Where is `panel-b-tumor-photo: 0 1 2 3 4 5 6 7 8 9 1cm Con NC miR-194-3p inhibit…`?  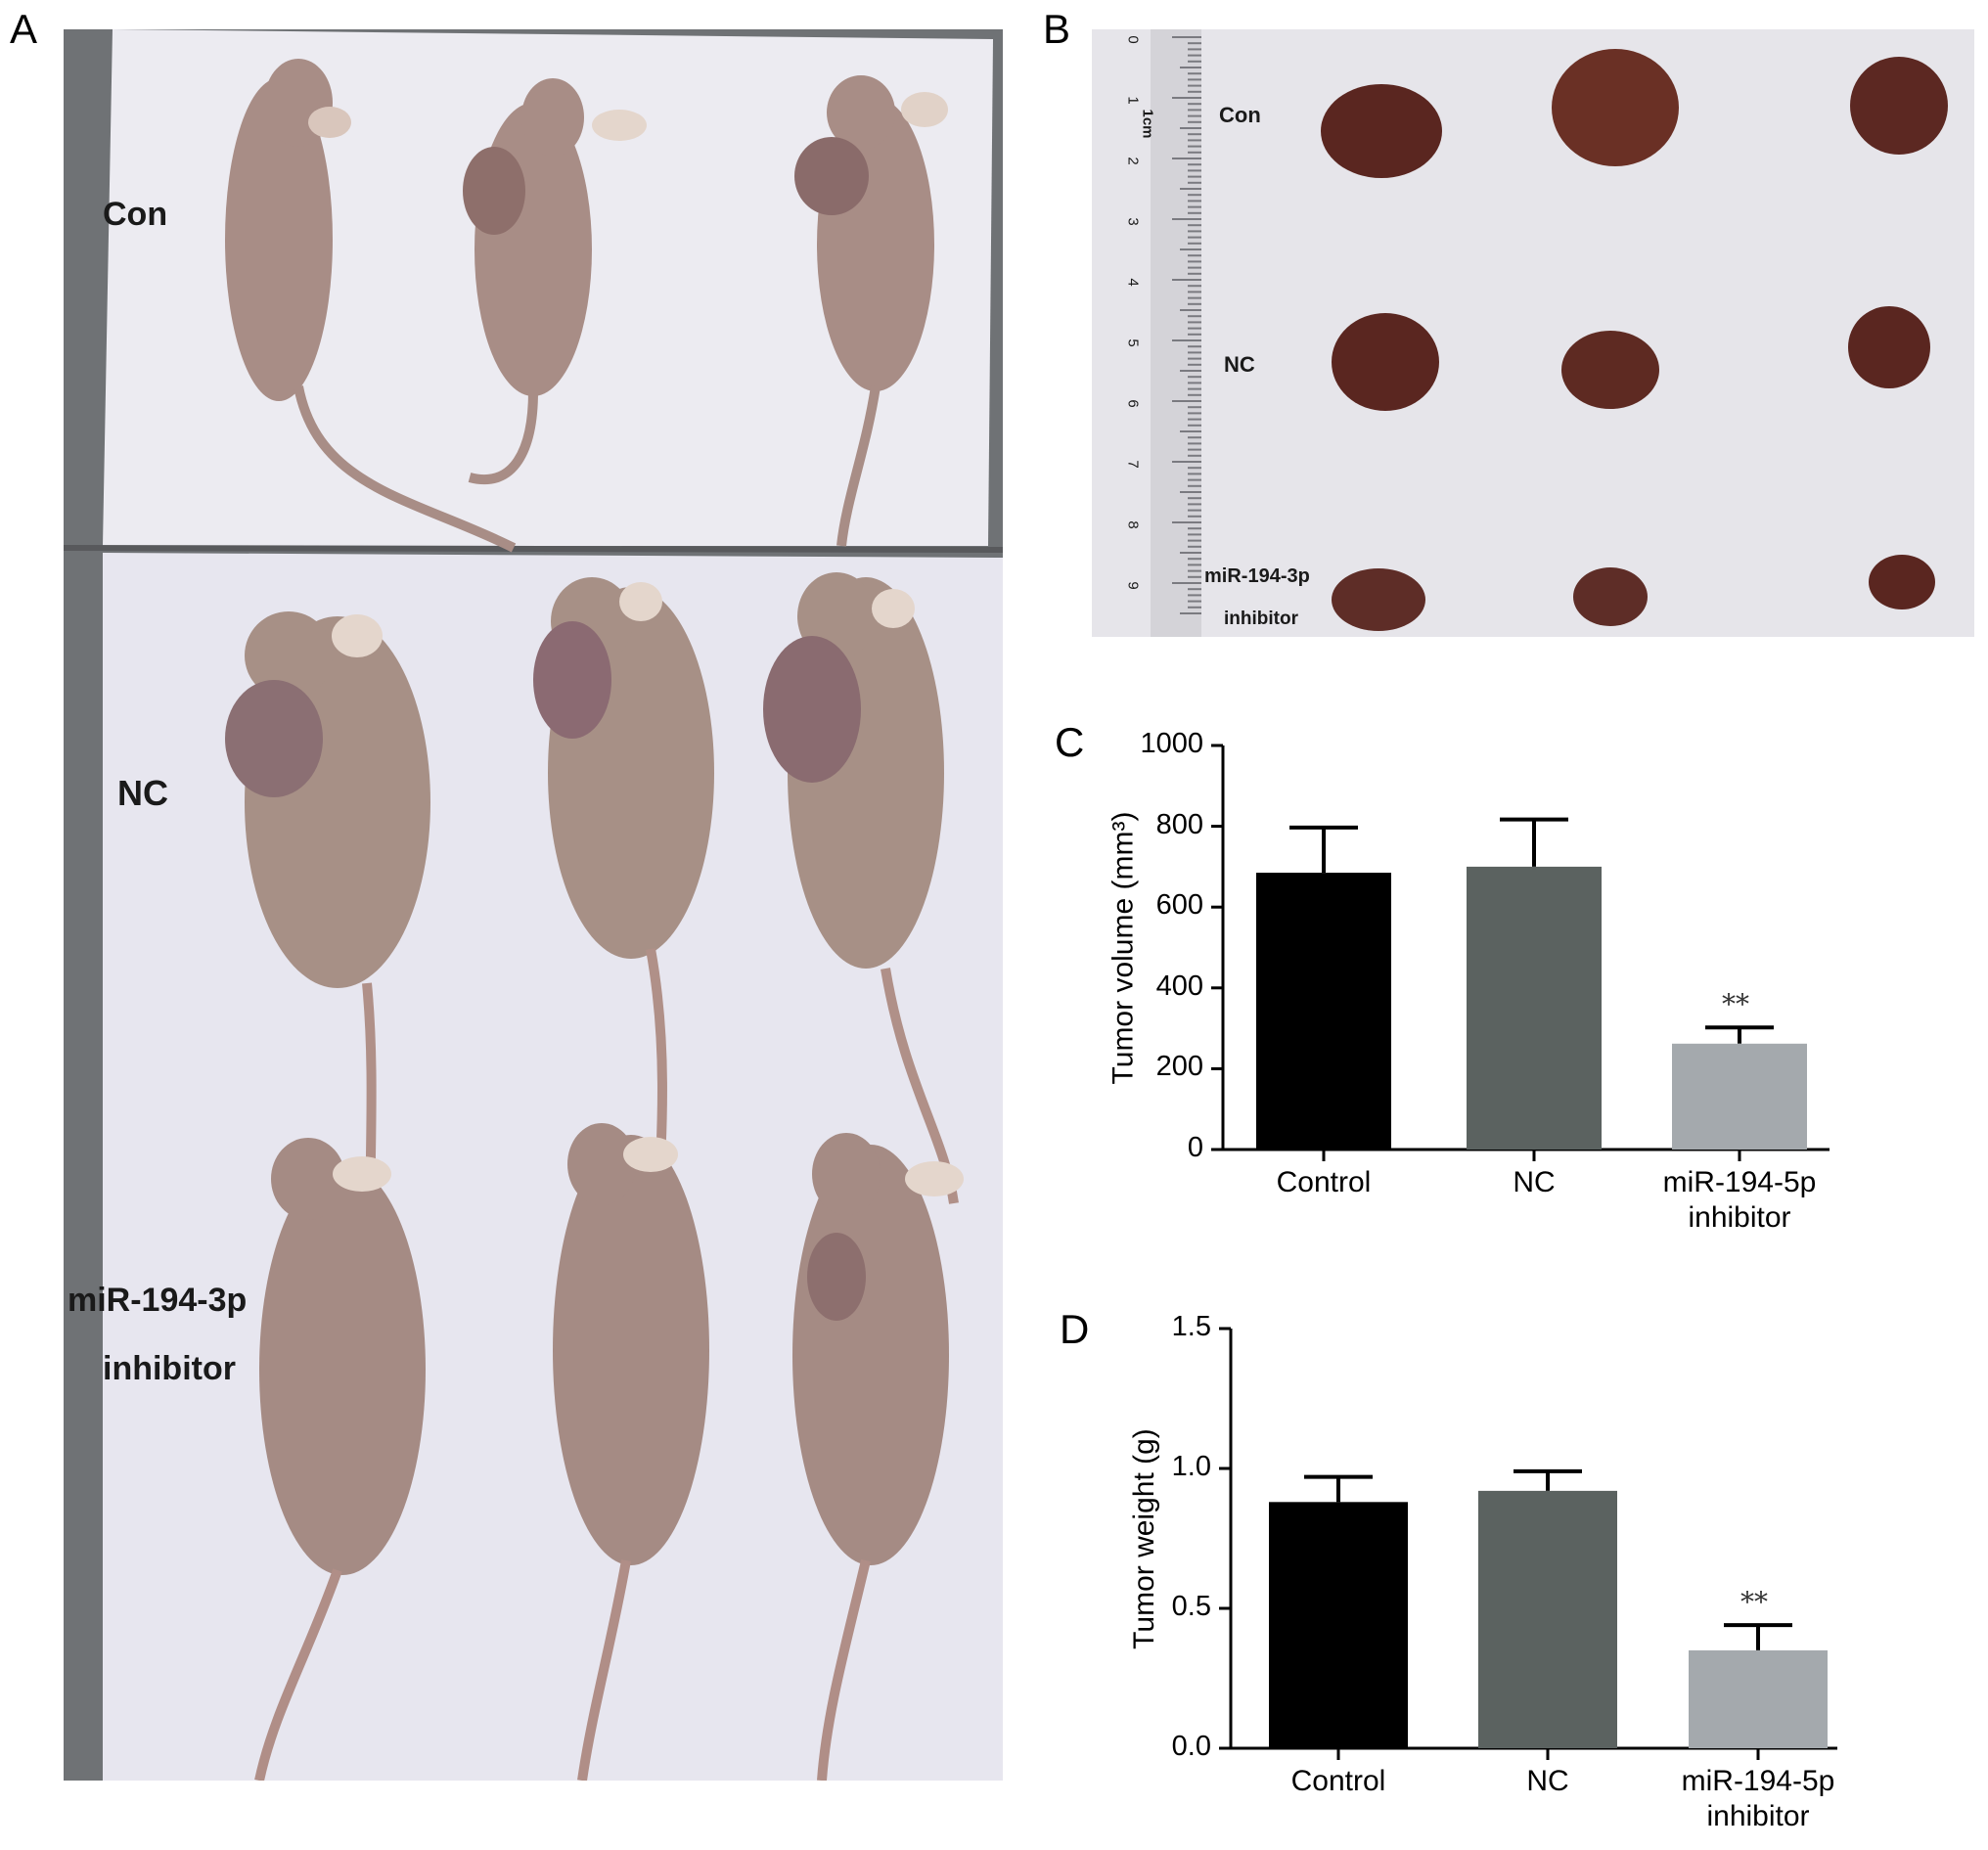
panel-b-tumor-photo: 0 1 2 3 4 5 6 7 8 9 1cm Con NC miR-194-3p inhibit… is located at coordinates (1533, 333).